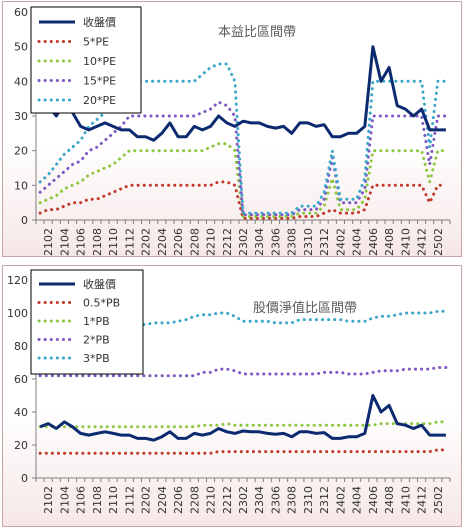 This screenshot has height=530, width=466. Describe the element at coordinates (96, 340) in the screenshot. I see `legend-label: 2*PB` at that location.